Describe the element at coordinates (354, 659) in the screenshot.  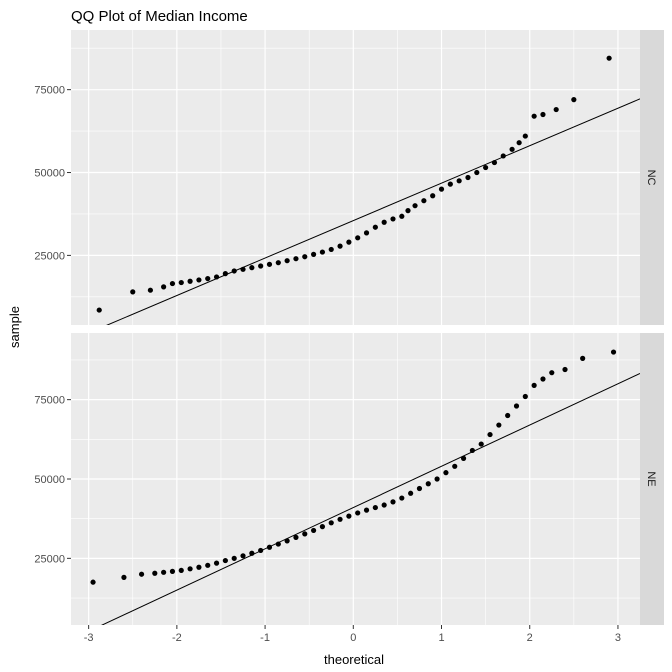
I see `x-axis-title: theoretical` at that location.